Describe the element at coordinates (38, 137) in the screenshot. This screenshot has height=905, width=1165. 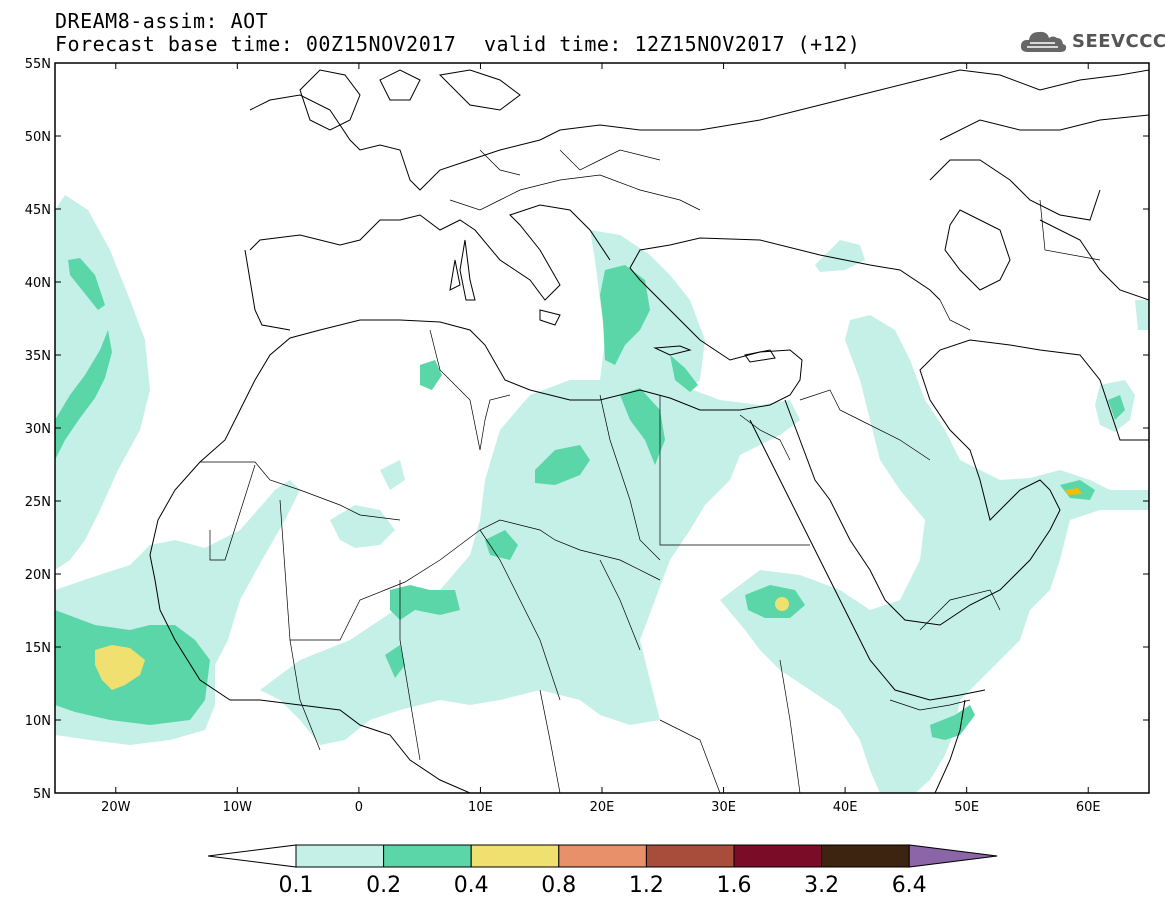
I see `lat-label: 50N` at that location.